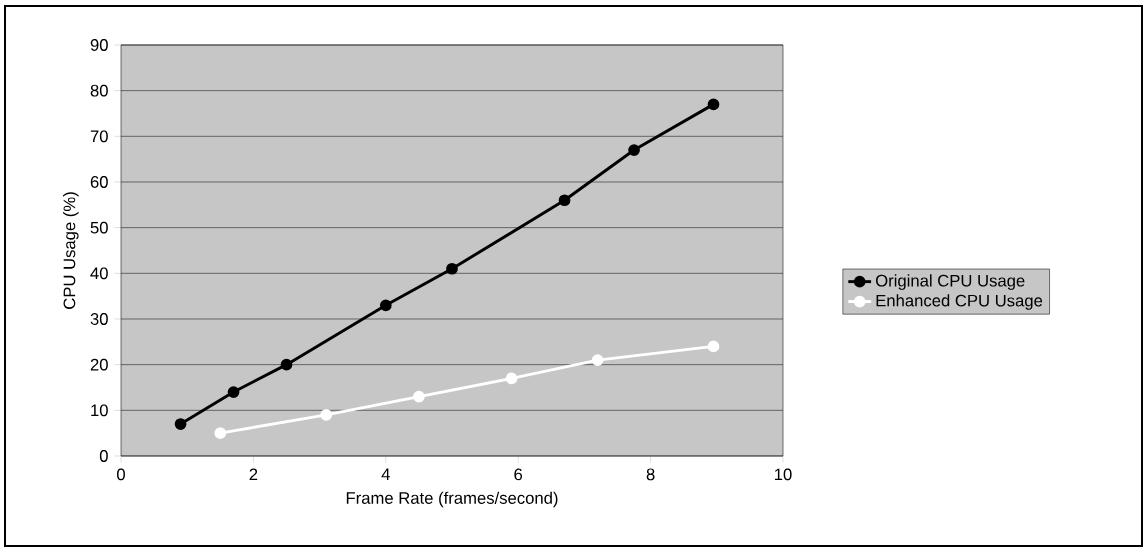  Describe the element at coordinates (783, 474) in the screenshot. I see `x-tick-label: 10` at that location.